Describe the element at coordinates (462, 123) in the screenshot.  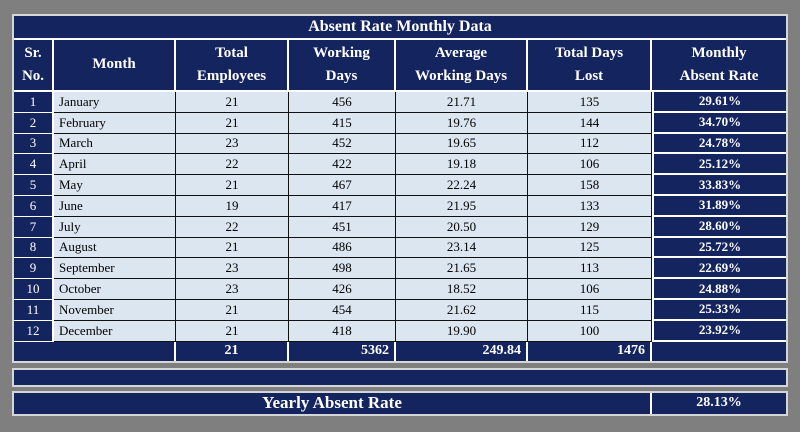
I see `row-average-working-days: 19.76` at that location.